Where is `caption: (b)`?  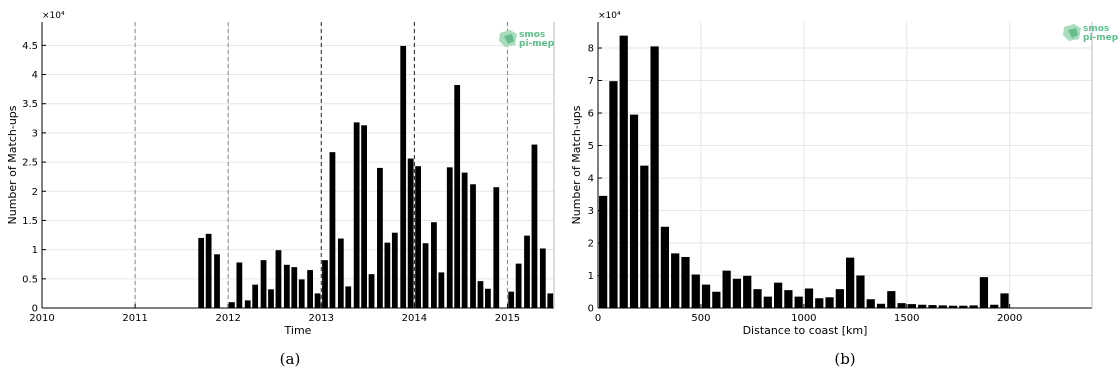 caption: (b) is located at coordinates (844, 359).